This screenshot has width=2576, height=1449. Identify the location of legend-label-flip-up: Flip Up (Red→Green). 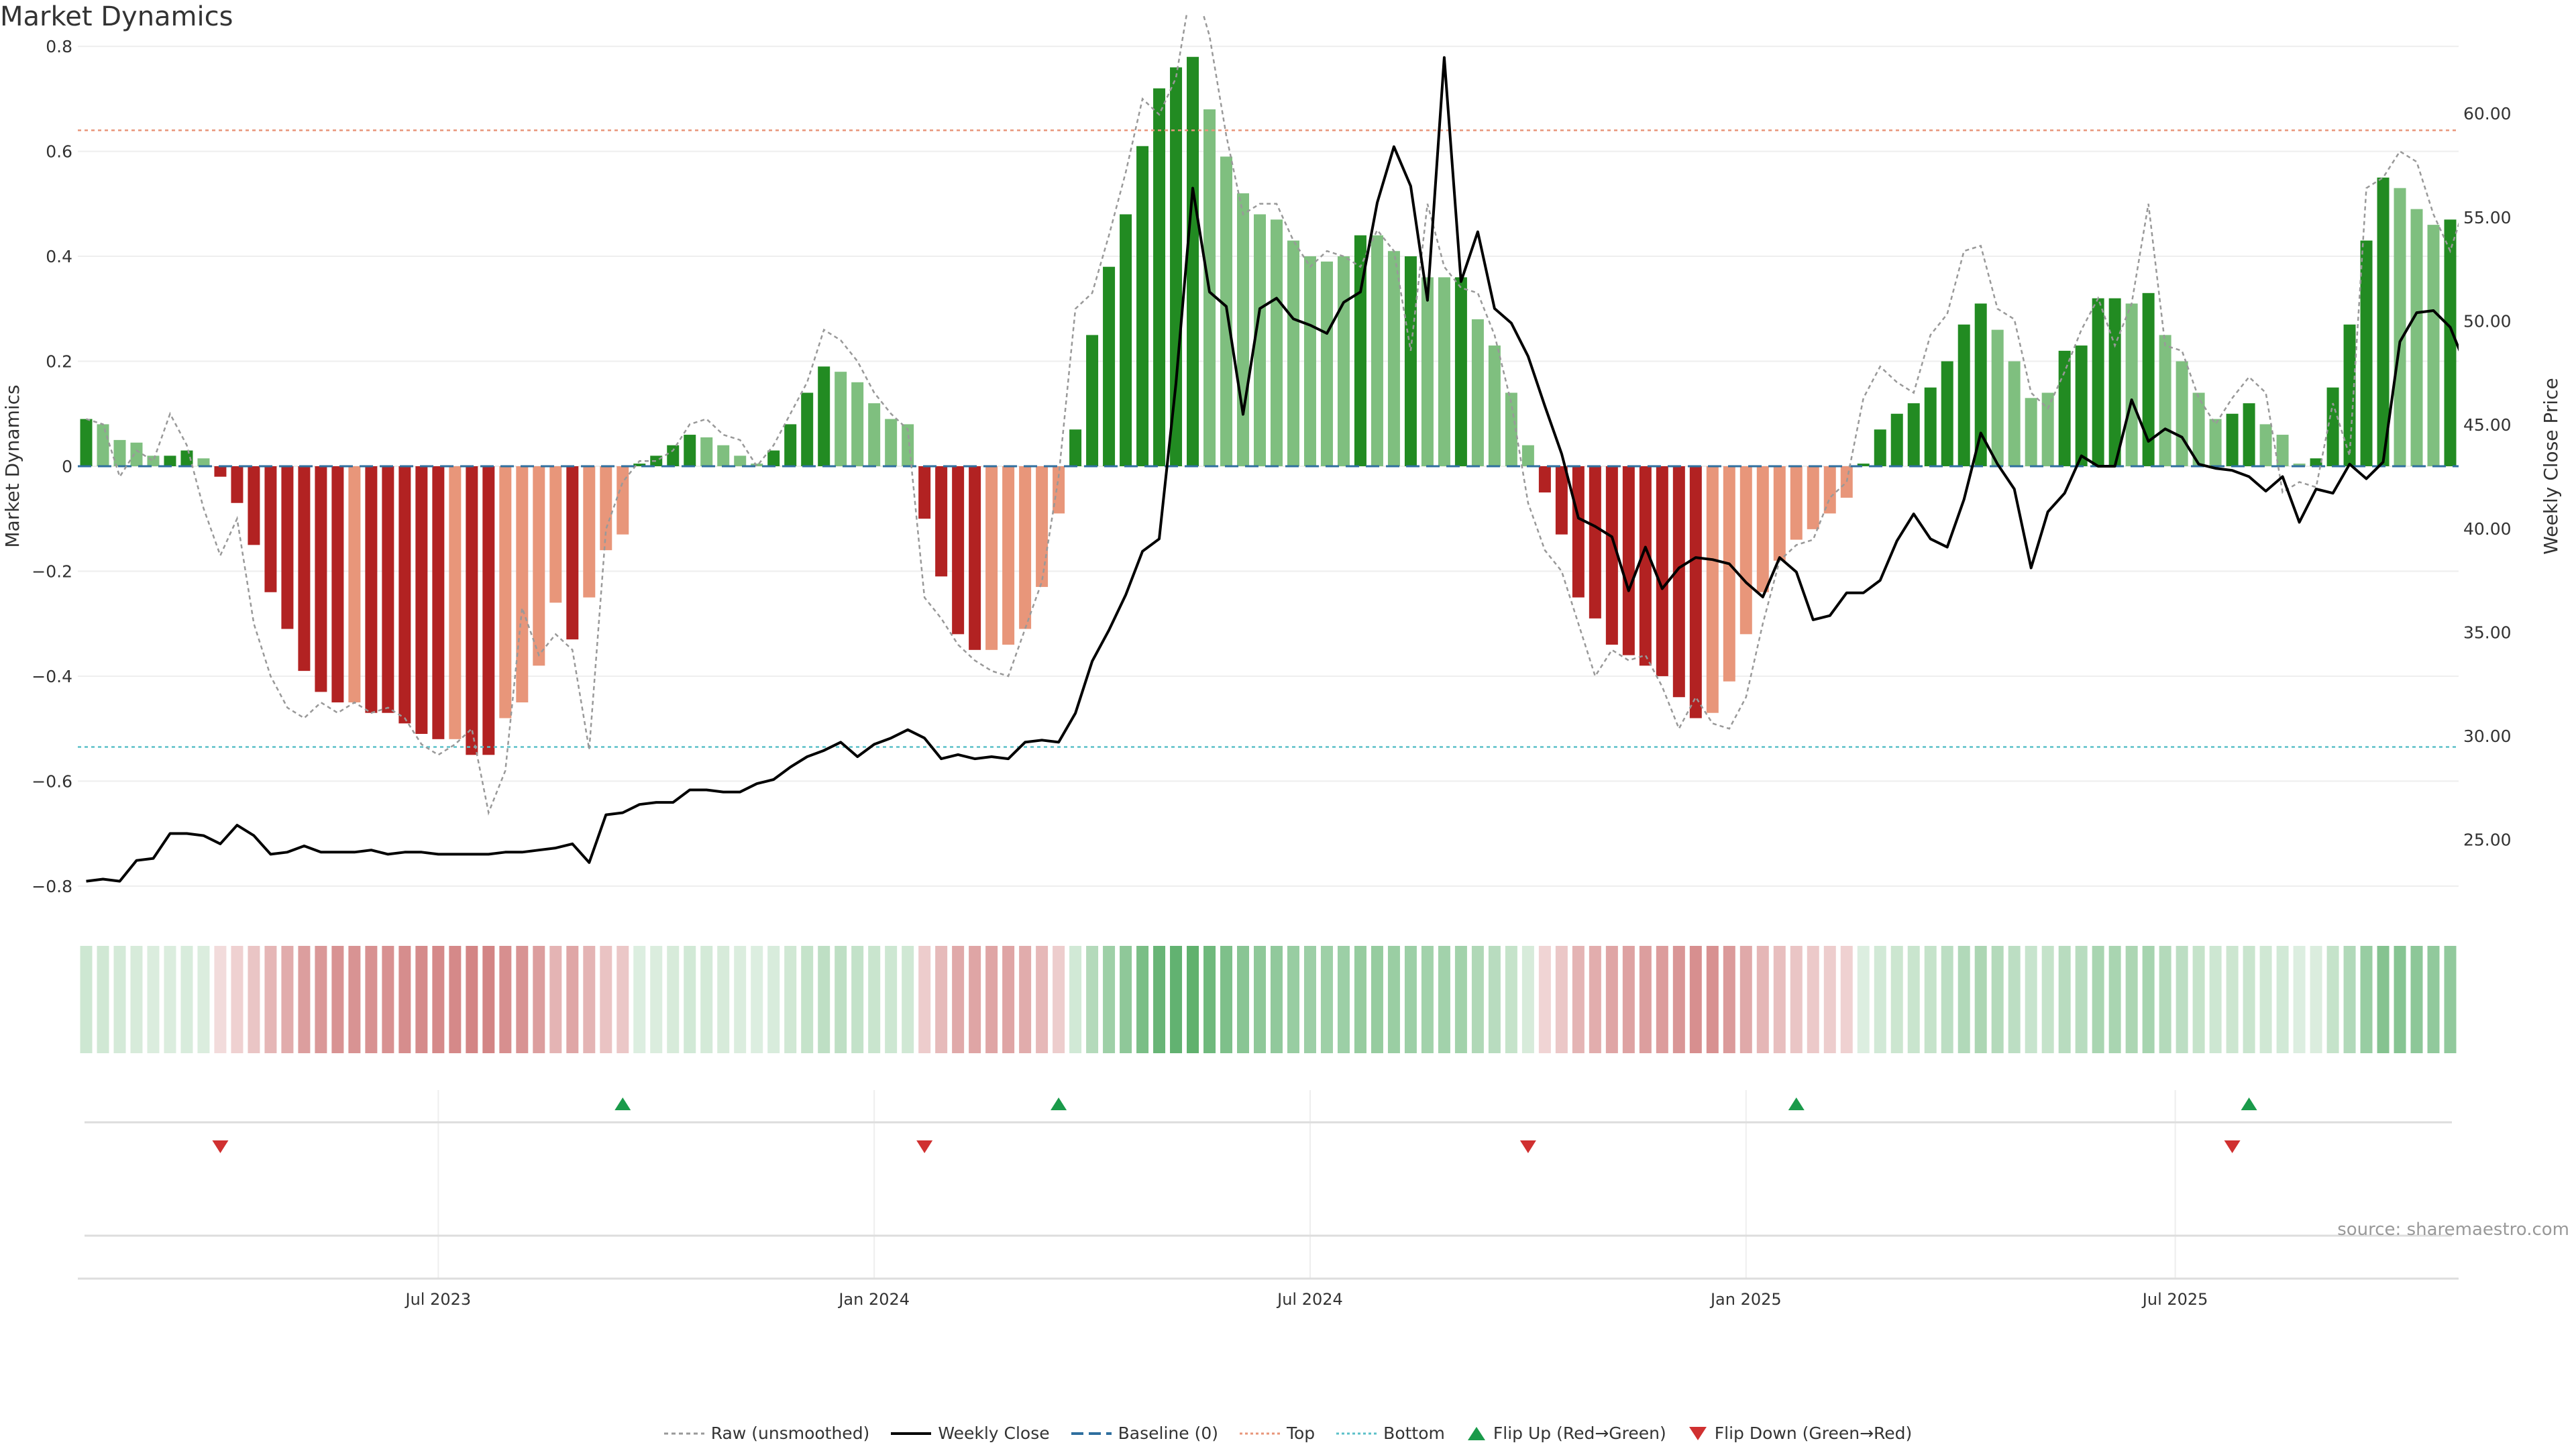
(1579, 1433).